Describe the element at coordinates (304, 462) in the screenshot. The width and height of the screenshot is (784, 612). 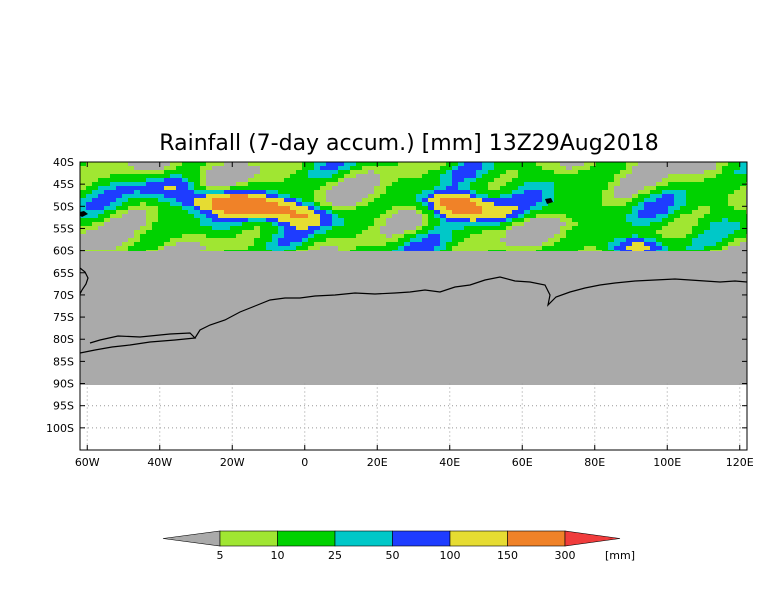
I see `lon-tick-label: 0` at that location.